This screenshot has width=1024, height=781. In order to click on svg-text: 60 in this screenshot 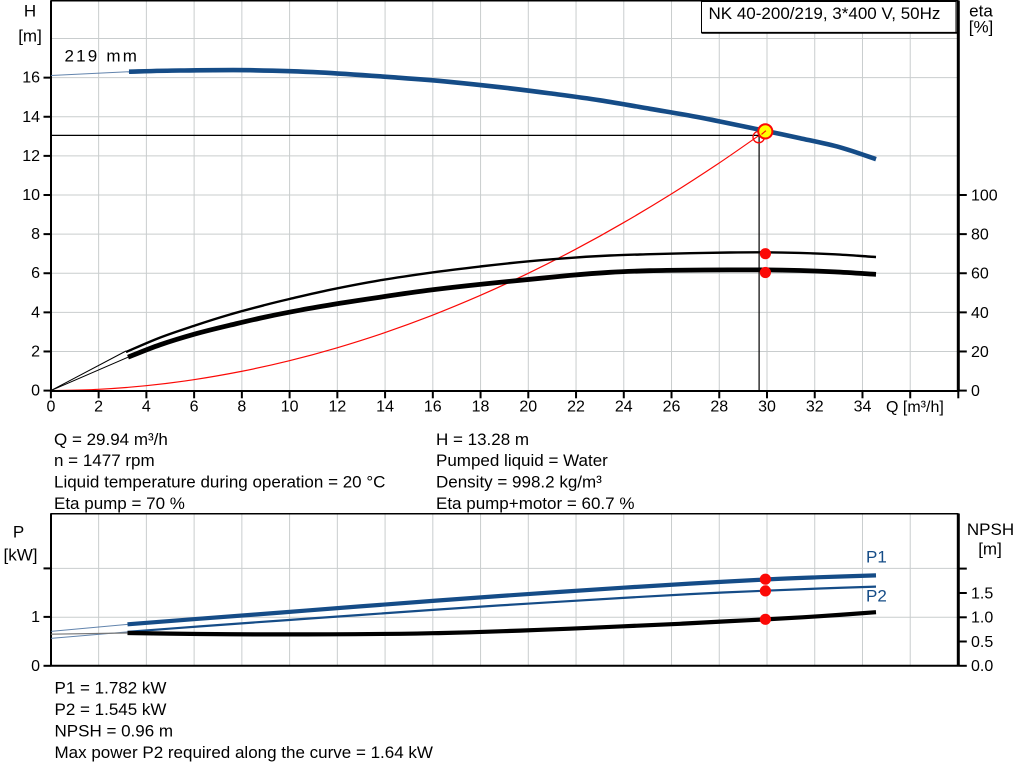, I will do `click(980, 274)`.